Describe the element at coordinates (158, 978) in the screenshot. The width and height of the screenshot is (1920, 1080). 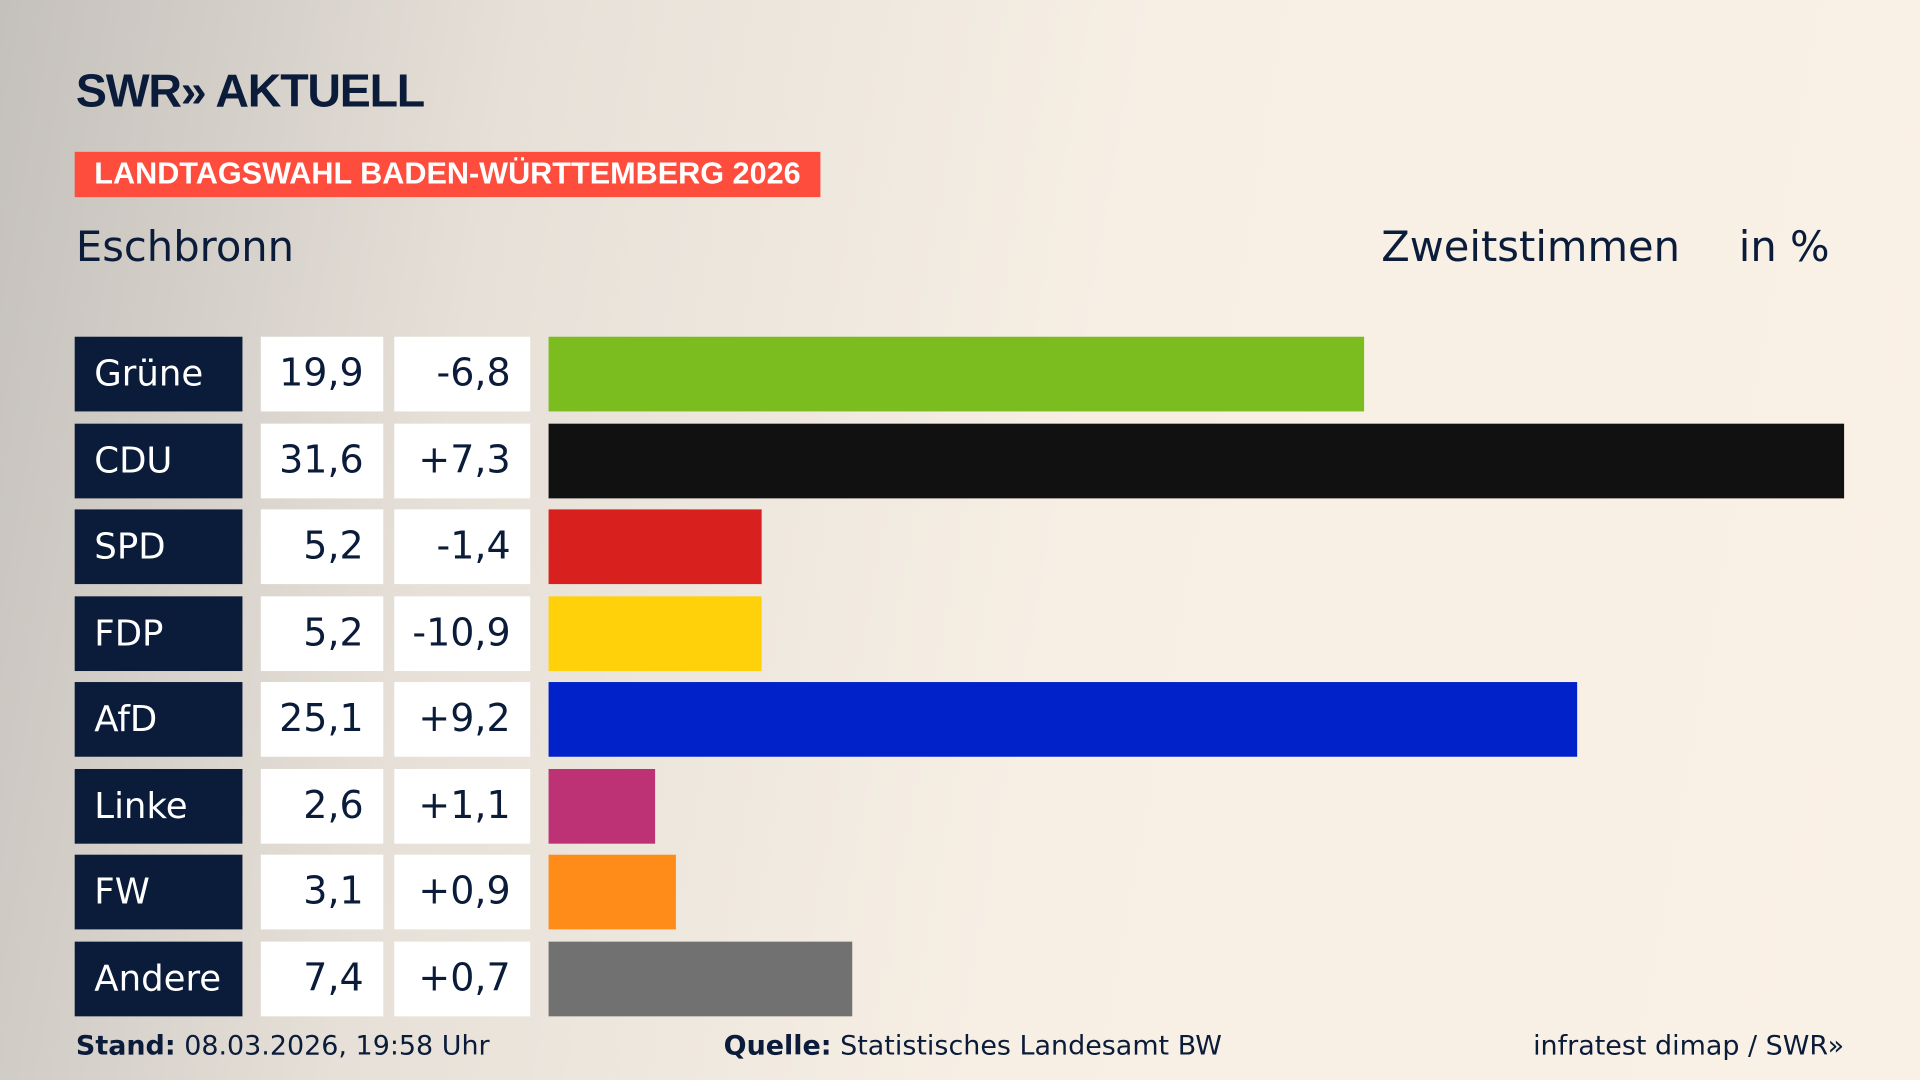
I see `party-label: Andere` at that location.